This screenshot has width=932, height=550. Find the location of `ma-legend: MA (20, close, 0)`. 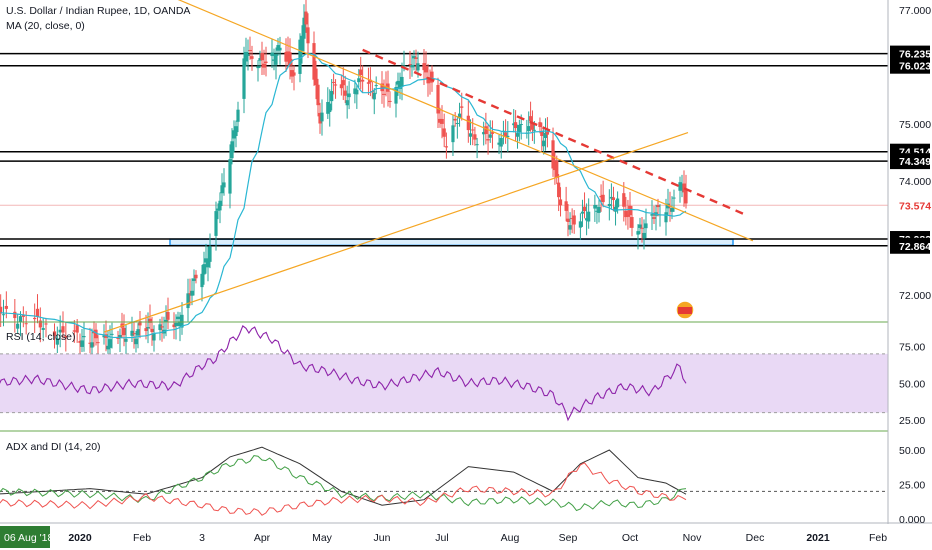

ma-legend: MA (20, close, 0) is located at coordinates (45, 26).